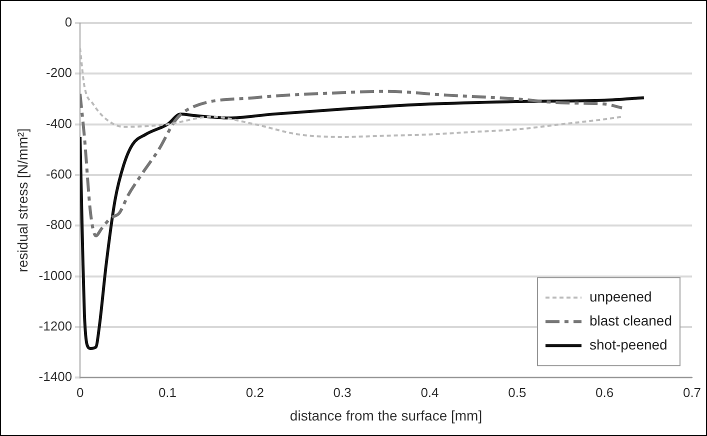  What do you see at coordinates (59, 174) in the screenshot?
I see `y-tick-label: -600` at bounding box center [59, 174].